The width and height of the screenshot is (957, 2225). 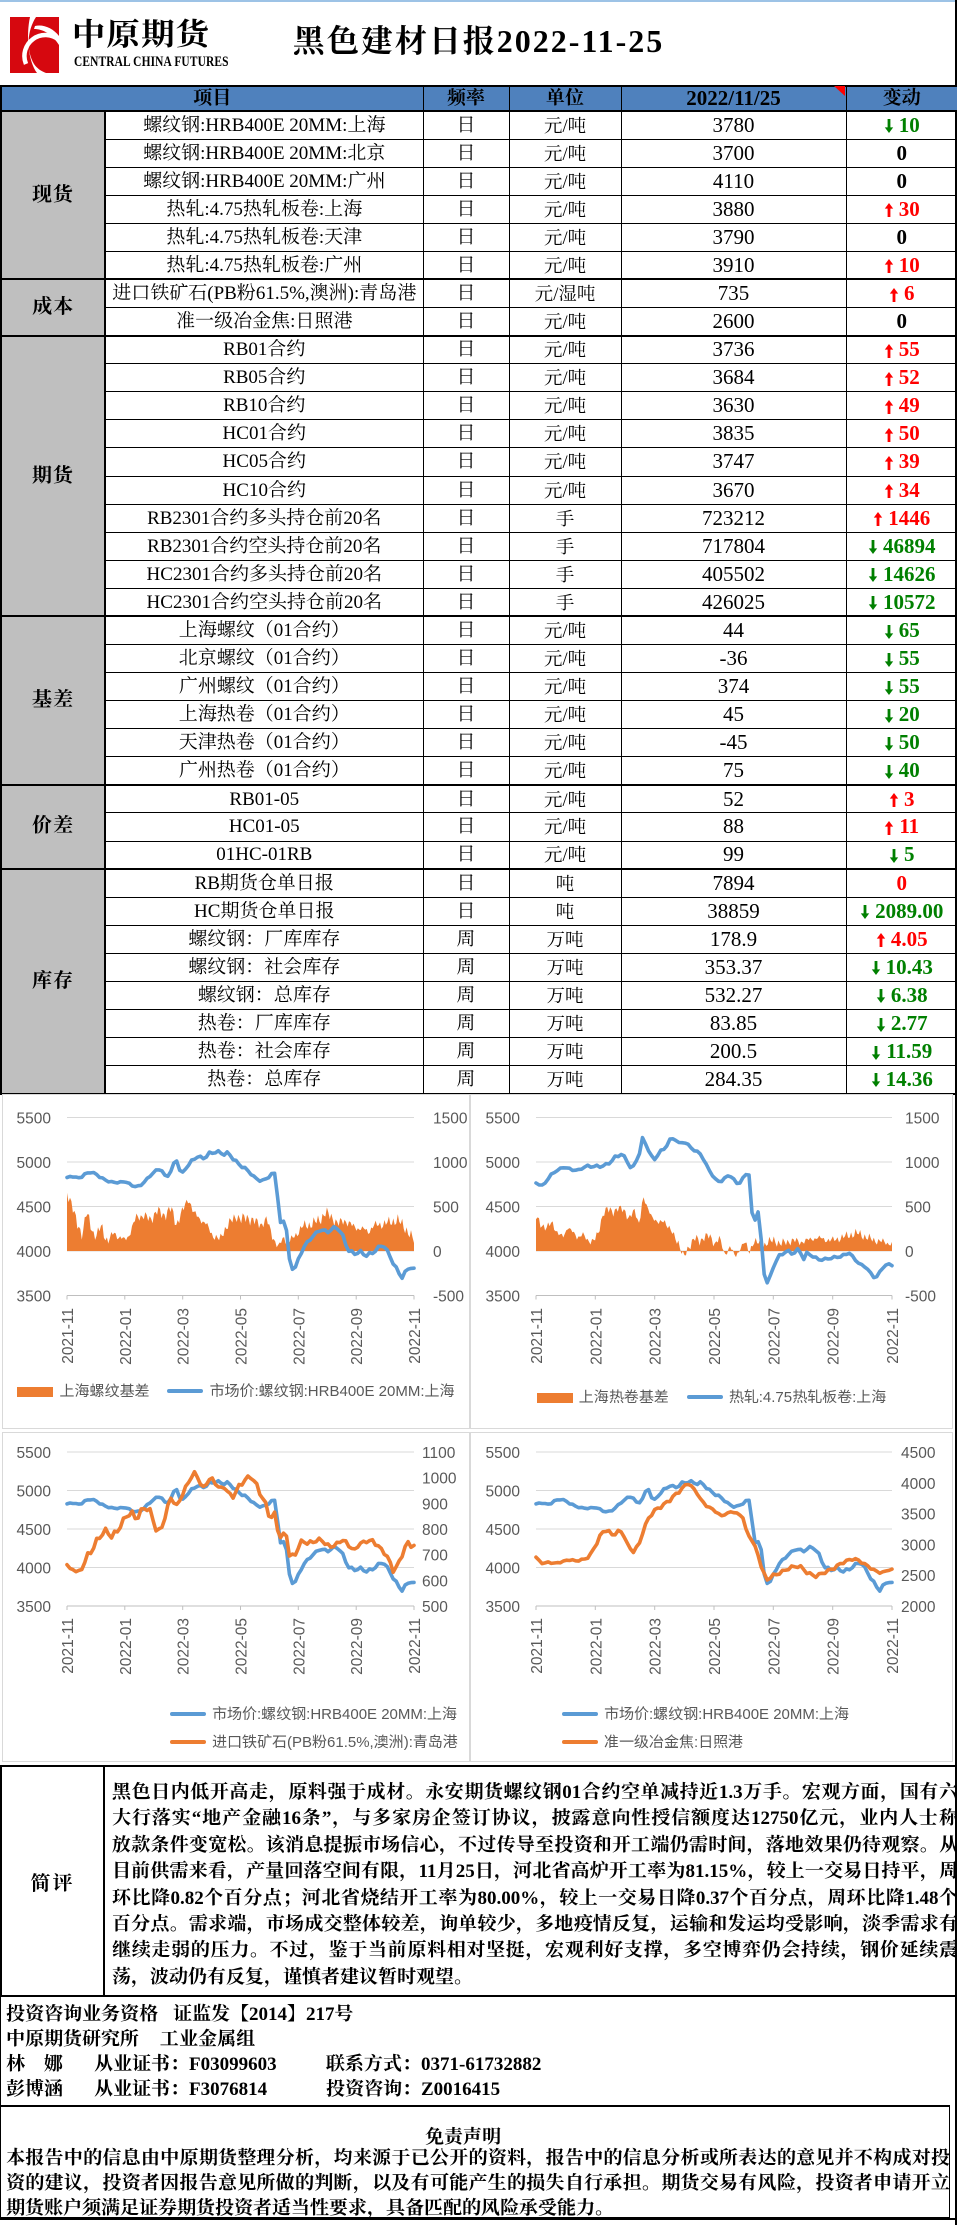 What do you see at coordinates (435, 1504) in the screenshot?
I see `svg-text: 900` at bounding box center [435, 1504].